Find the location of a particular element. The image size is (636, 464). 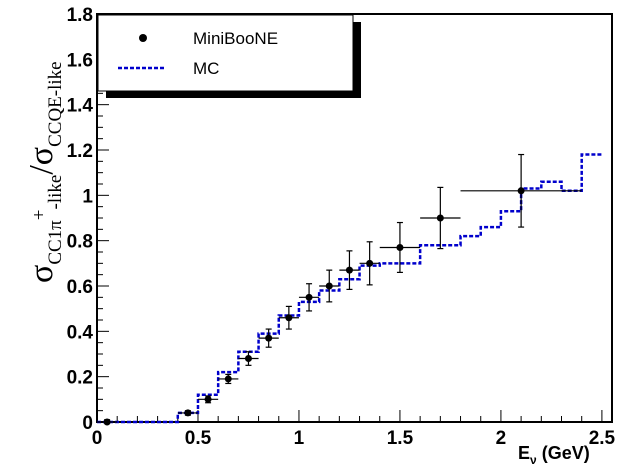

legend: MiniBooNE MC is located at coordinates (229, 56).